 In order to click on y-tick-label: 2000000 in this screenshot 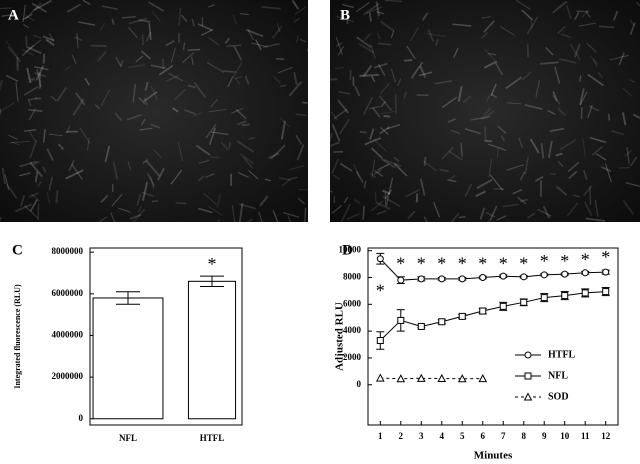, I will do `click(68, 376)`.